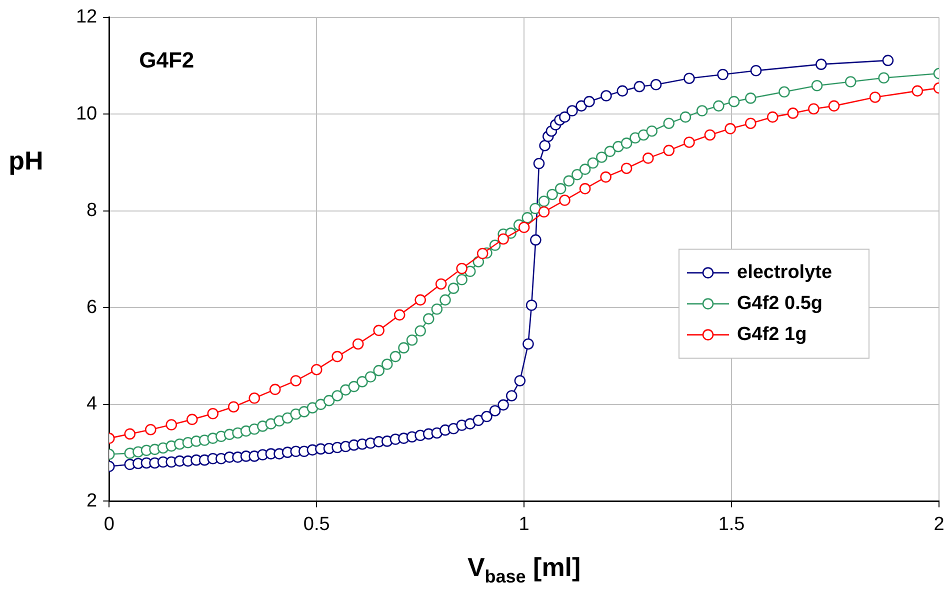 The height and width of the screenshot is (592, 951). What do you see at coordinates (92, 211) in the screenshot?
I see `y-tick-label: 8` at bounding box center [92, 211].